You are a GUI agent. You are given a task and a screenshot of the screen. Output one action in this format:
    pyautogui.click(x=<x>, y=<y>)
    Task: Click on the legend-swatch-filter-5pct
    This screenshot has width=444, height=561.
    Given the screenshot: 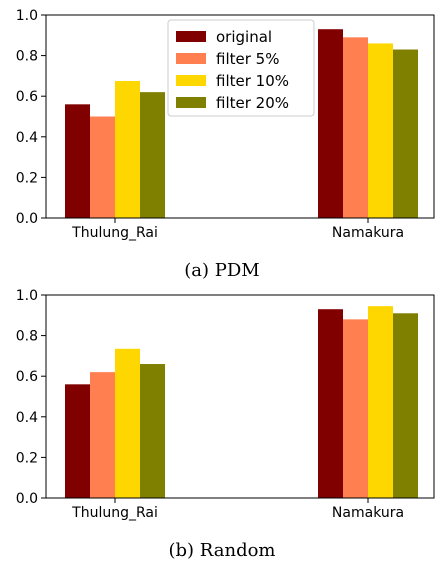 What is the action you would take?
    pyautogui.click(x=191, y=58)
    